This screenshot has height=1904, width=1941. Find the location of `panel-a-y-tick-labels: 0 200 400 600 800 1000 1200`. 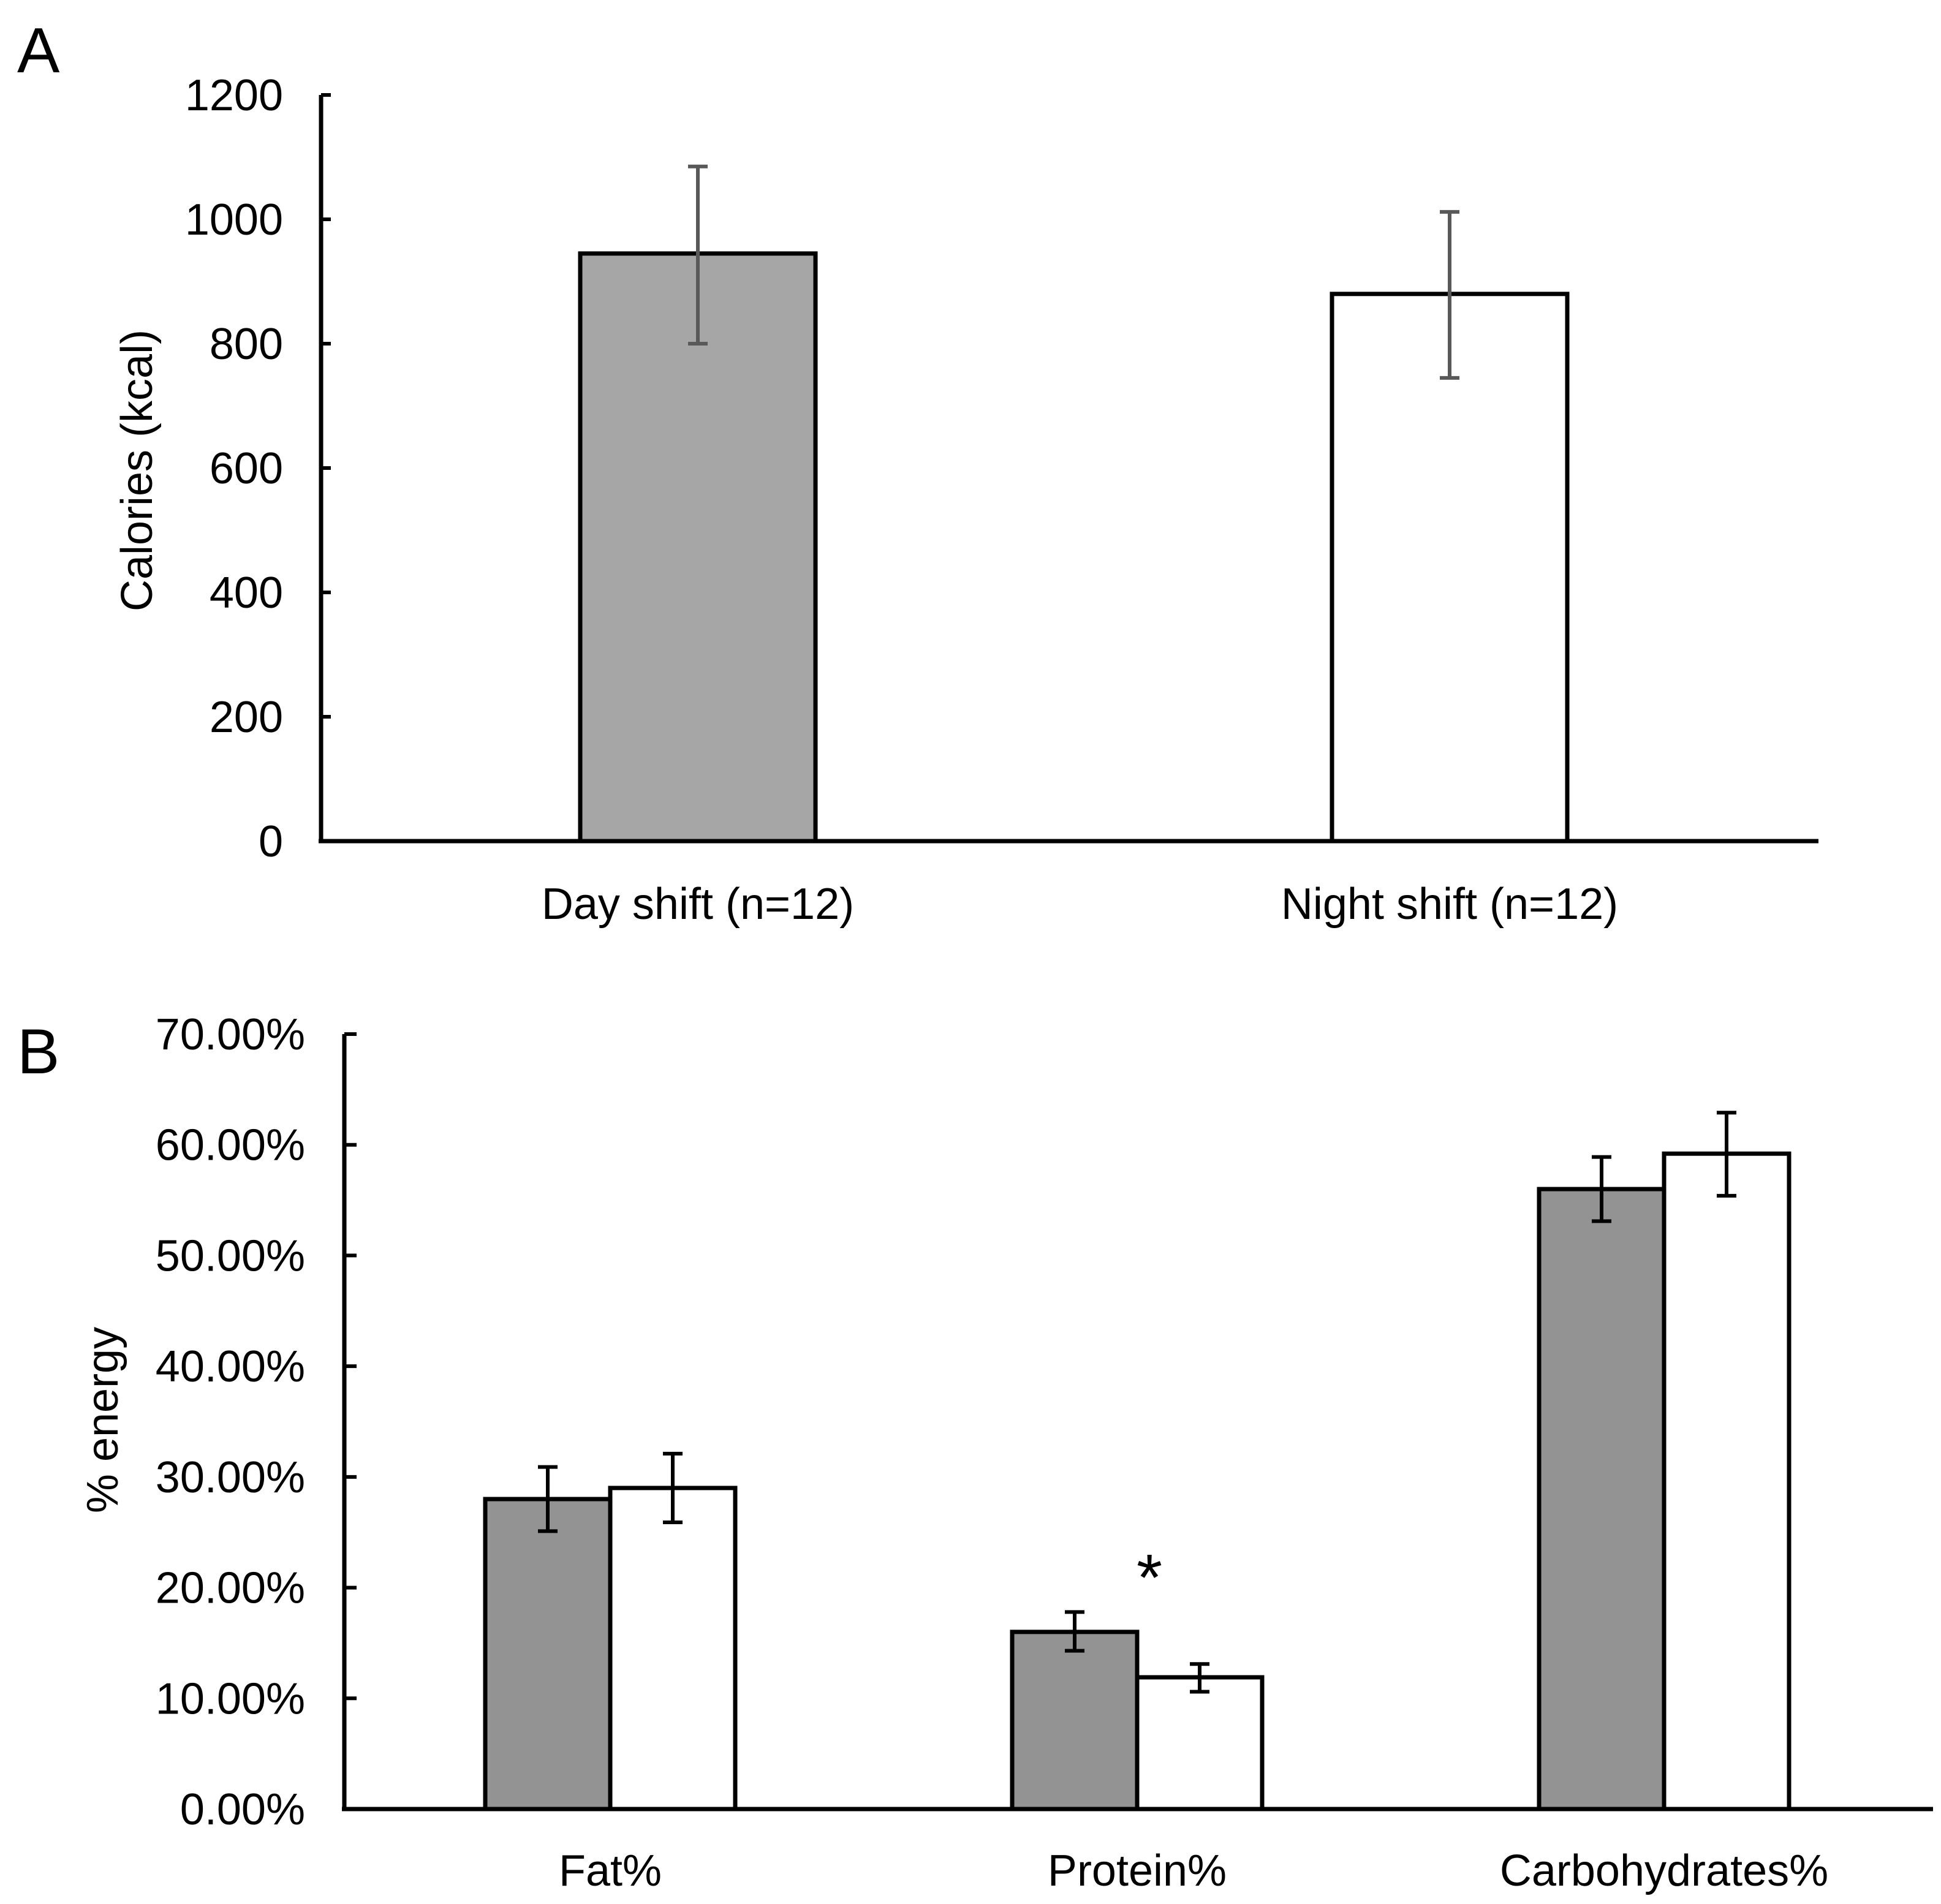

panel-a-y-tick-labels: 0 200 400 600 800 1000 1200 is located at coordinates (258, 468).